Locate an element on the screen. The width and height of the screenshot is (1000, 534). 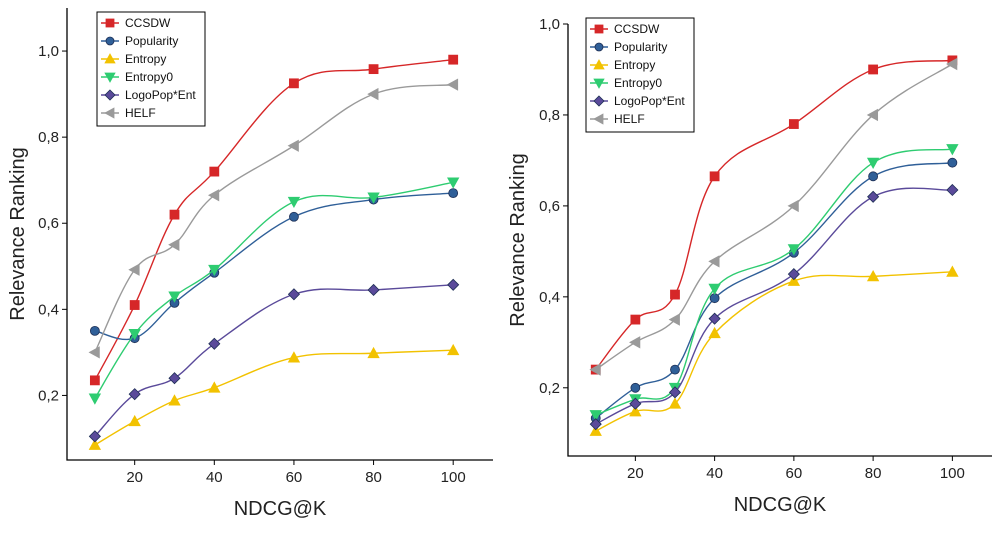
legend-label: Entropy is located at coordinates (145, 59).